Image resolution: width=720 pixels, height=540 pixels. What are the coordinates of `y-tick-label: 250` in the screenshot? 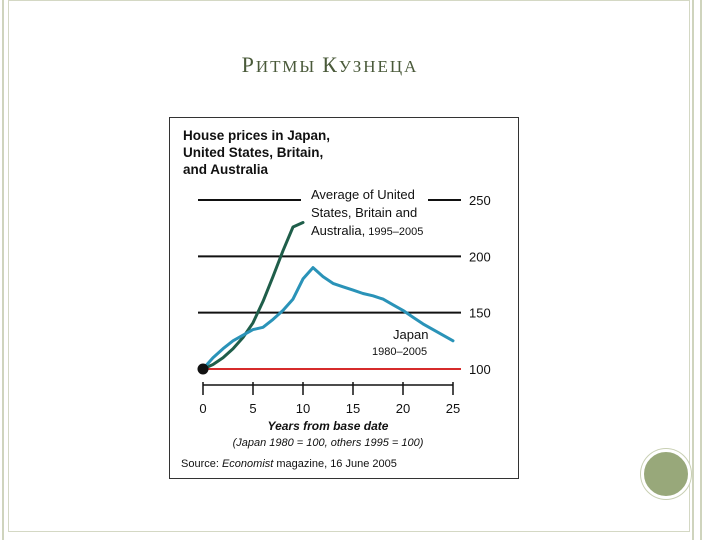 It's located at (480, 200).